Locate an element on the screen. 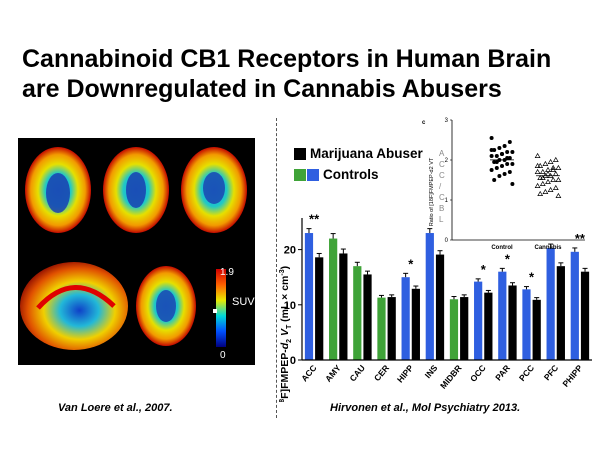 The width and height of the screenshot is (600, 463). error-bar-controls-acc is located at coordinates (309, 231).